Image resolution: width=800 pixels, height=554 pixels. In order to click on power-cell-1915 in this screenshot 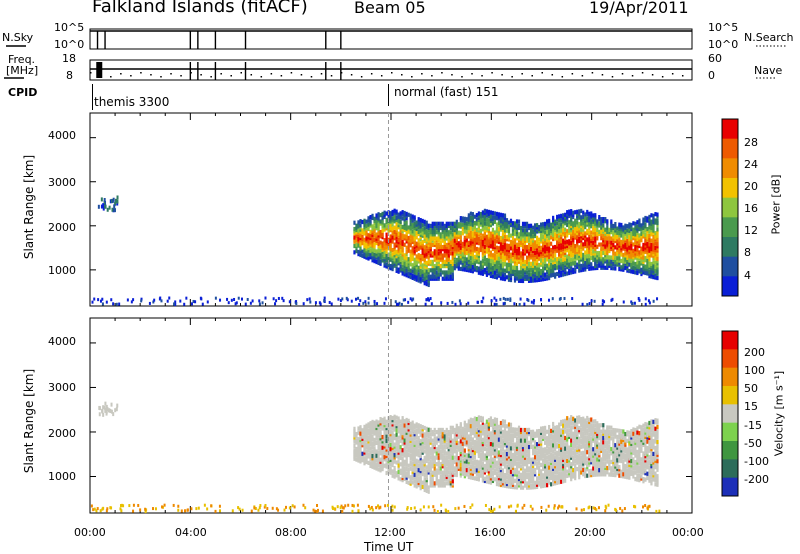, I will do `click(547, 246)`.